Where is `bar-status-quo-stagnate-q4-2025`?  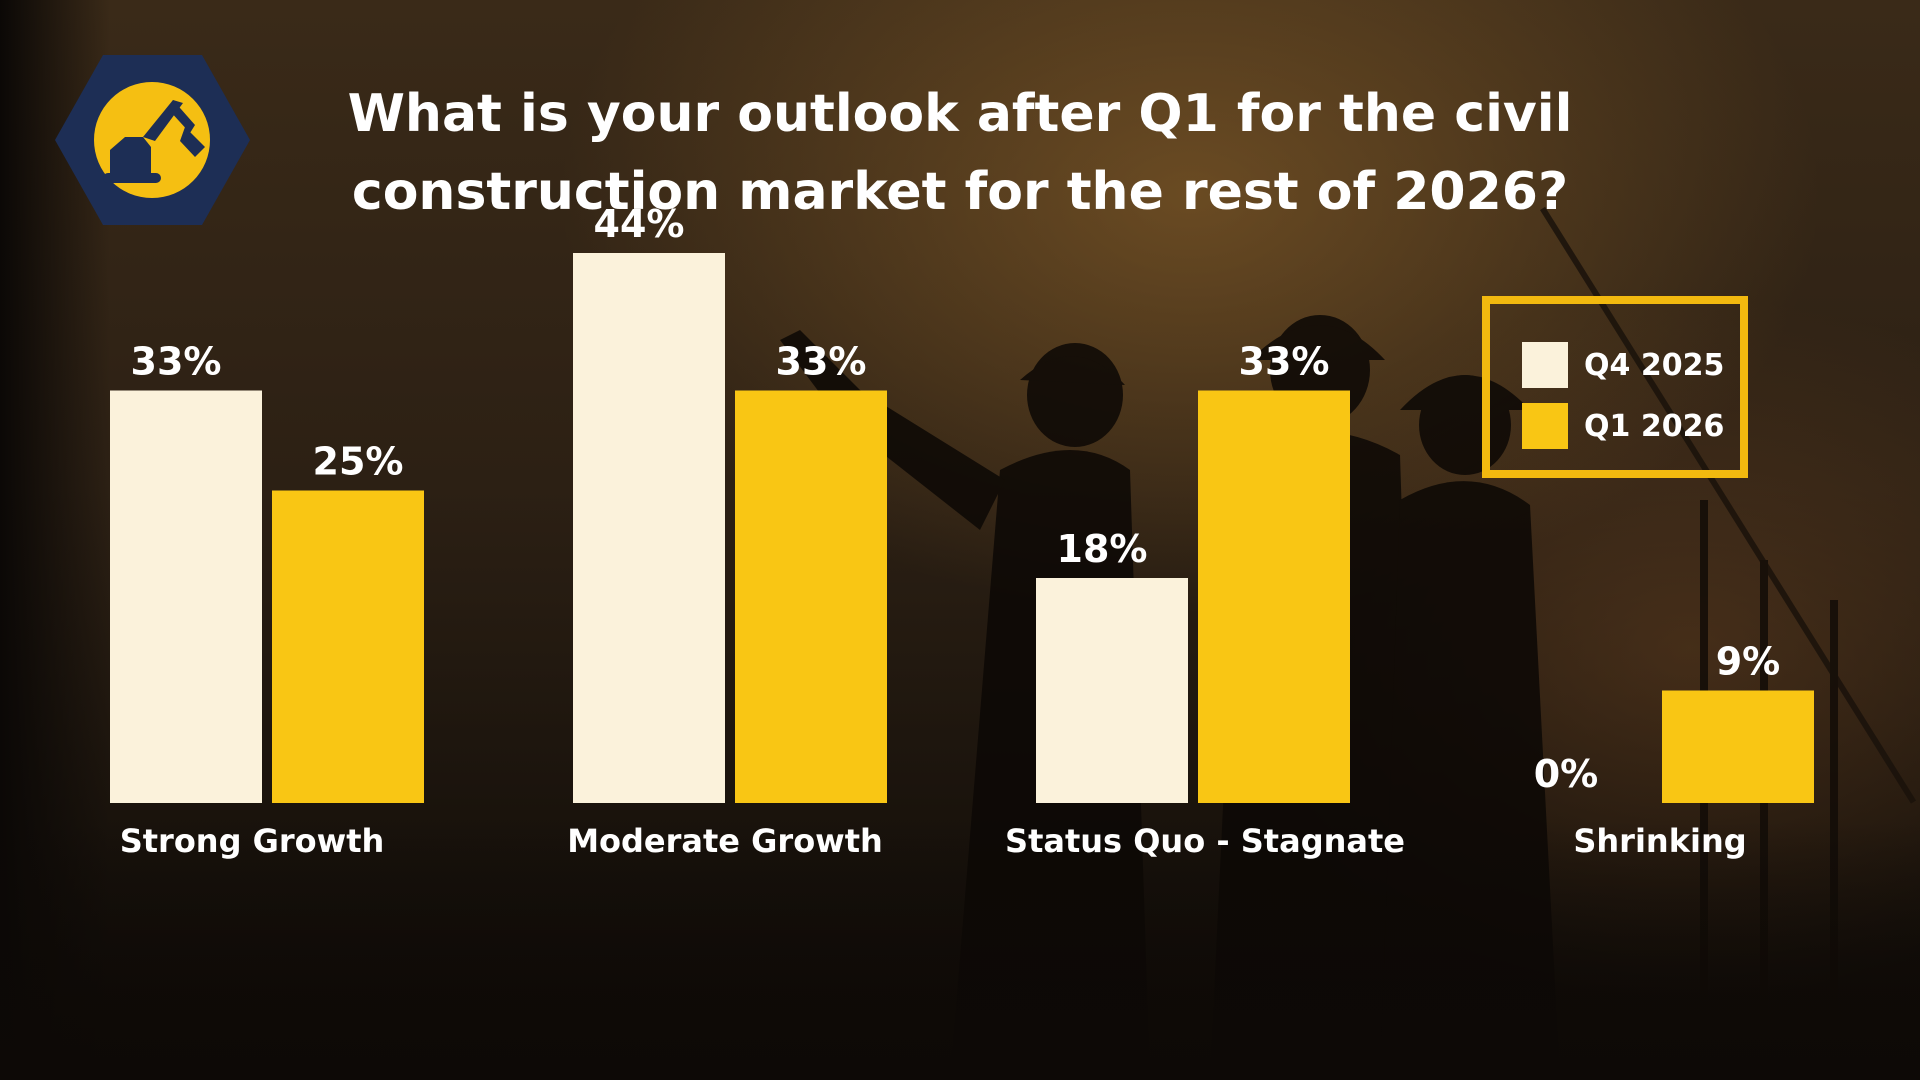
bar-status-quo-stagnate-q4-2025 is located at coordinates (1112, 690).